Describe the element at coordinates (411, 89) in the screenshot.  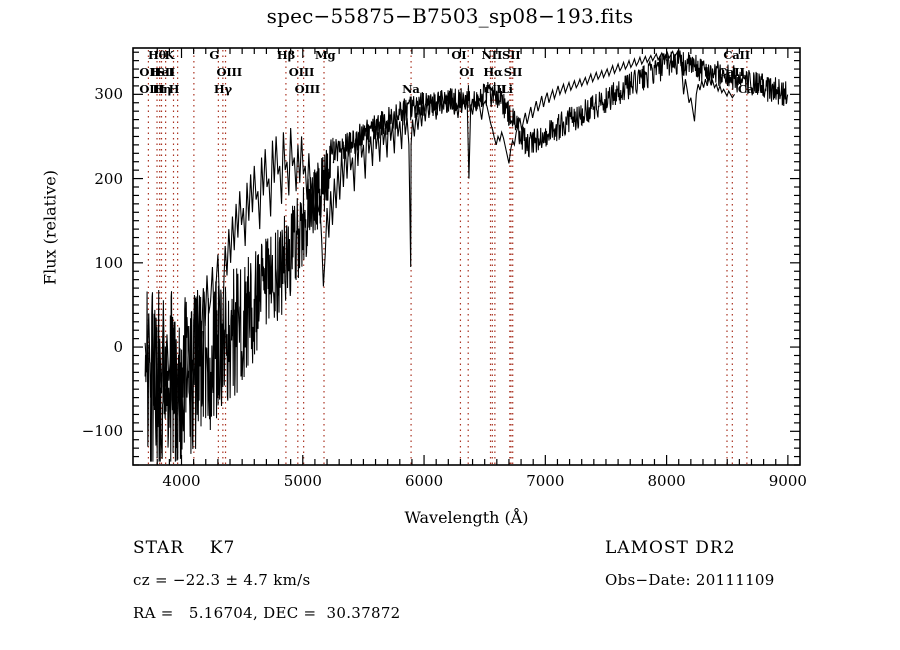
I see `spectral-line-label: Na` at that location.